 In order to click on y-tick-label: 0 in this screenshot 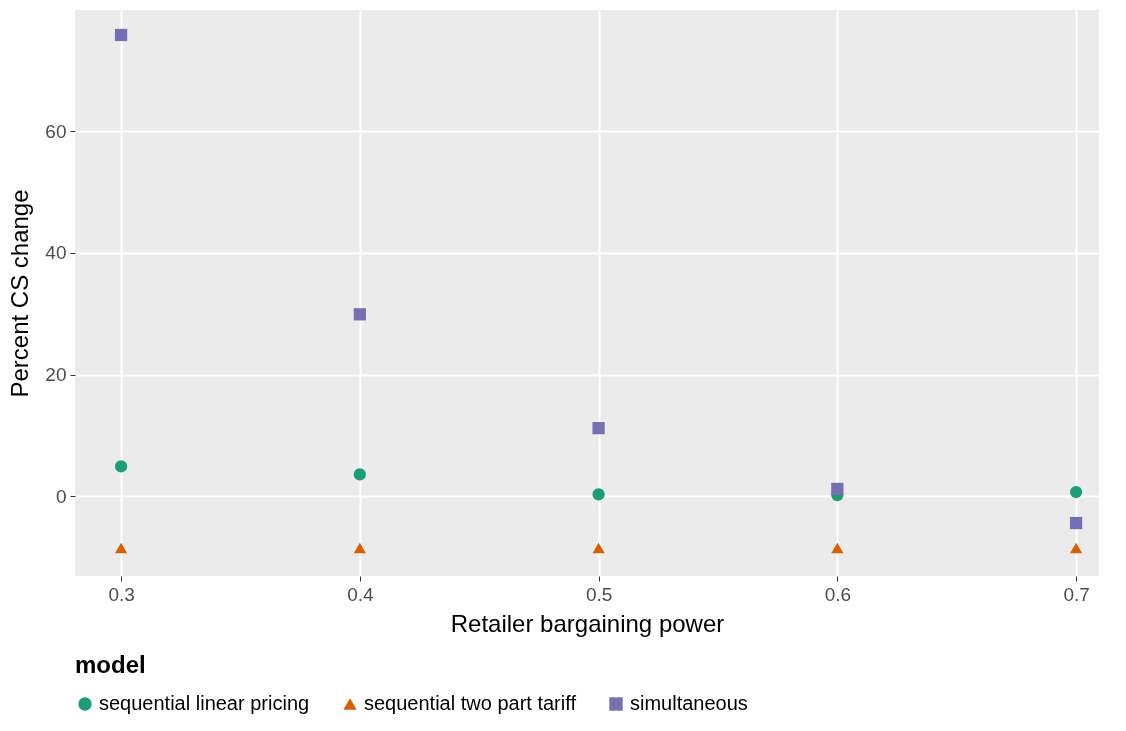, I will do `click(61, 496)`.